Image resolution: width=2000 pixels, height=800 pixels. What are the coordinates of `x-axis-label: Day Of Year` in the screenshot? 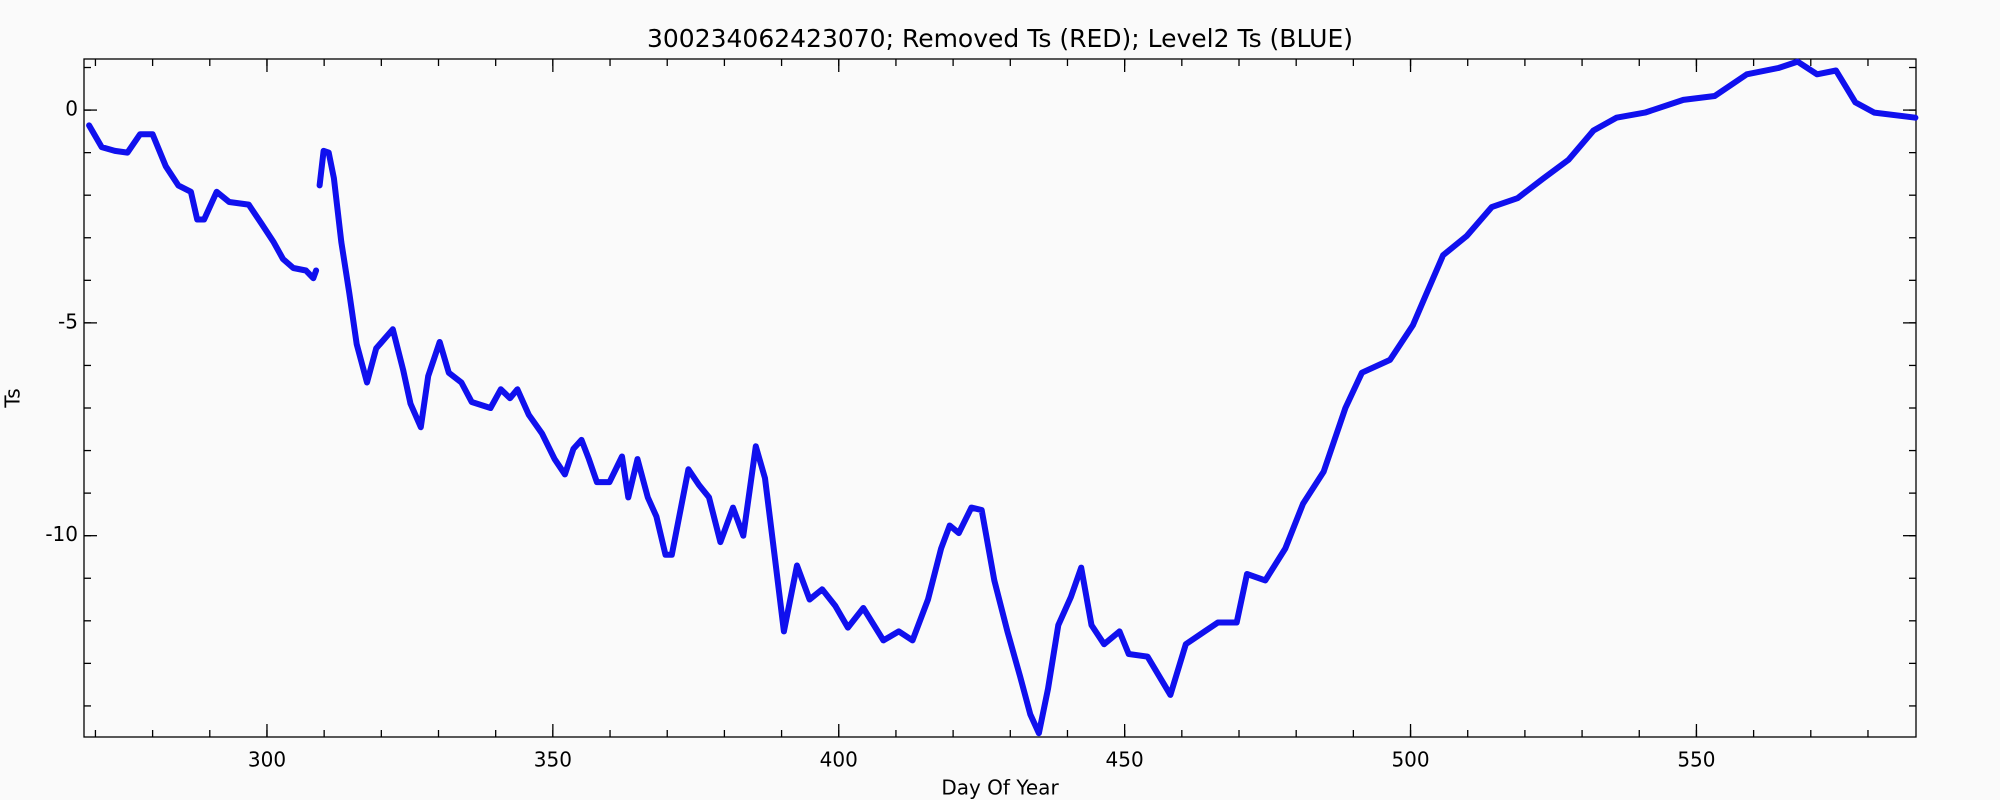 It's located at (1000, 788).